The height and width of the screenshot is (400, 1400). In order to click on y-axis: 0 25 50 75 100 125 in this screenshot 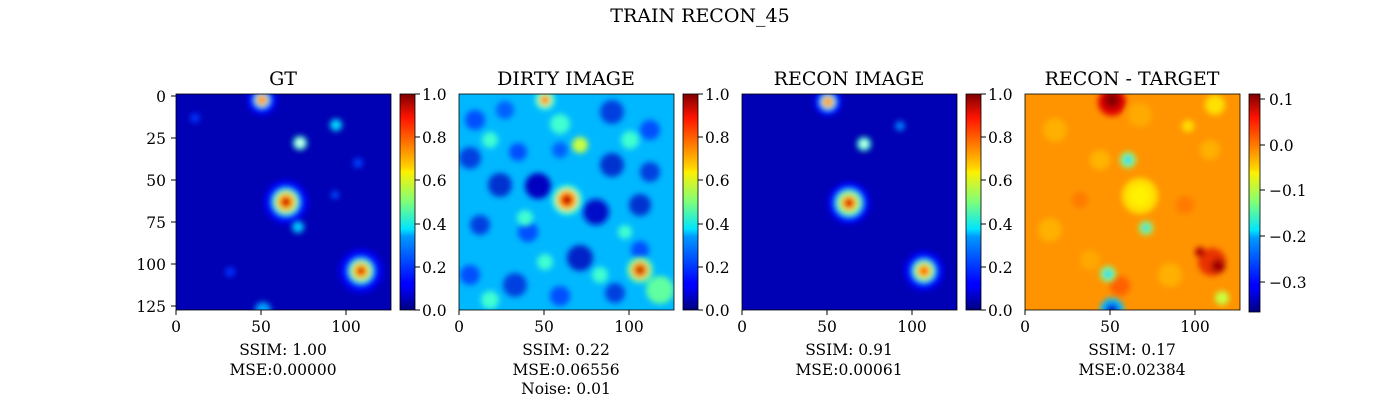, I will do `click(156, 202)`.